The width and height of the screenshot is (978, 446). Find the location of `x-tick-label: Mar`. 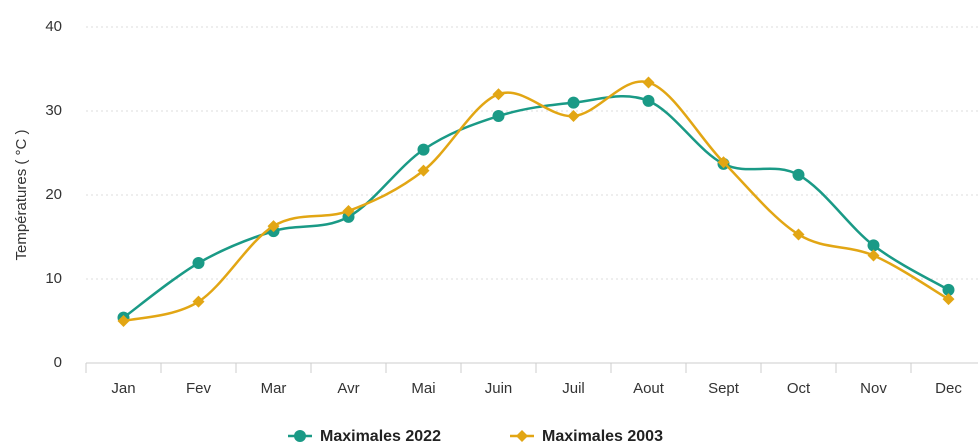

x-tick-label: Mar is located at coordinates (274, 388).